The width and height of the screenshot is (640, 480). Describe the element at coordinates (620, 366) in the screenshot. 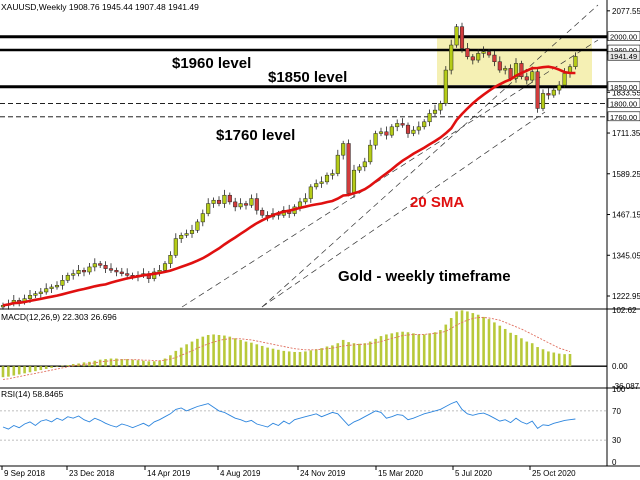

I see `macd-tick-label: 0.00` at that location.